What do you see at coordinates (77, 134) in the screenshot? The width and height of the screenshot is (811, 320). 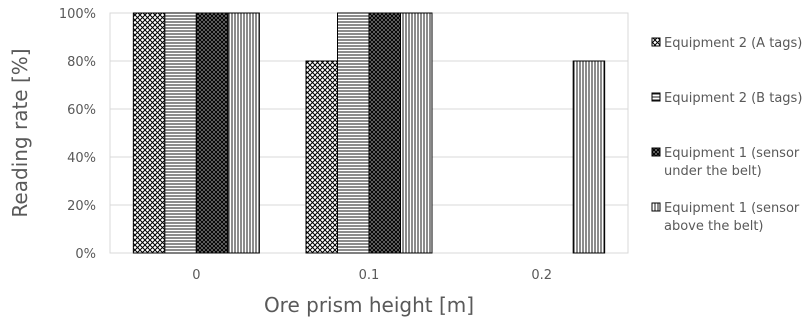 I see `y-tick-labels: 0% 20% 40% 60% 80% 100%` at bounding box center [77, 134].